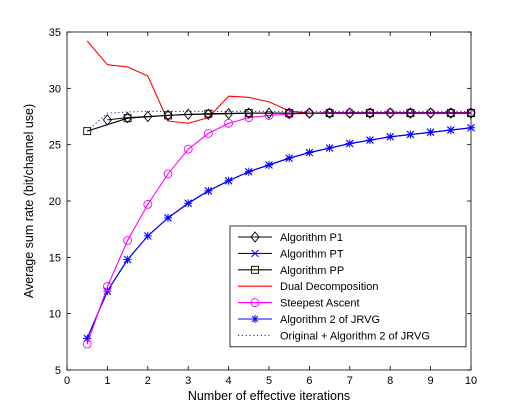 The image size is (518, 418). I want to click on y-tick-label: 30, so click(55, 89).